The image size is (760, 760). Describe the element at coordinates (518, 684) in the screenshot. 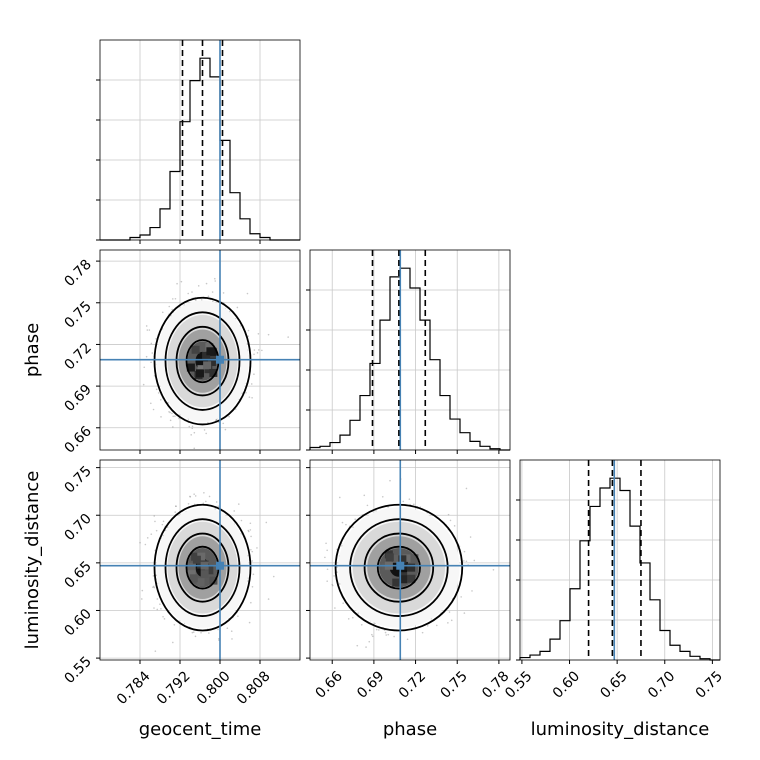

I see `xtick-label: 0.55` at that location.